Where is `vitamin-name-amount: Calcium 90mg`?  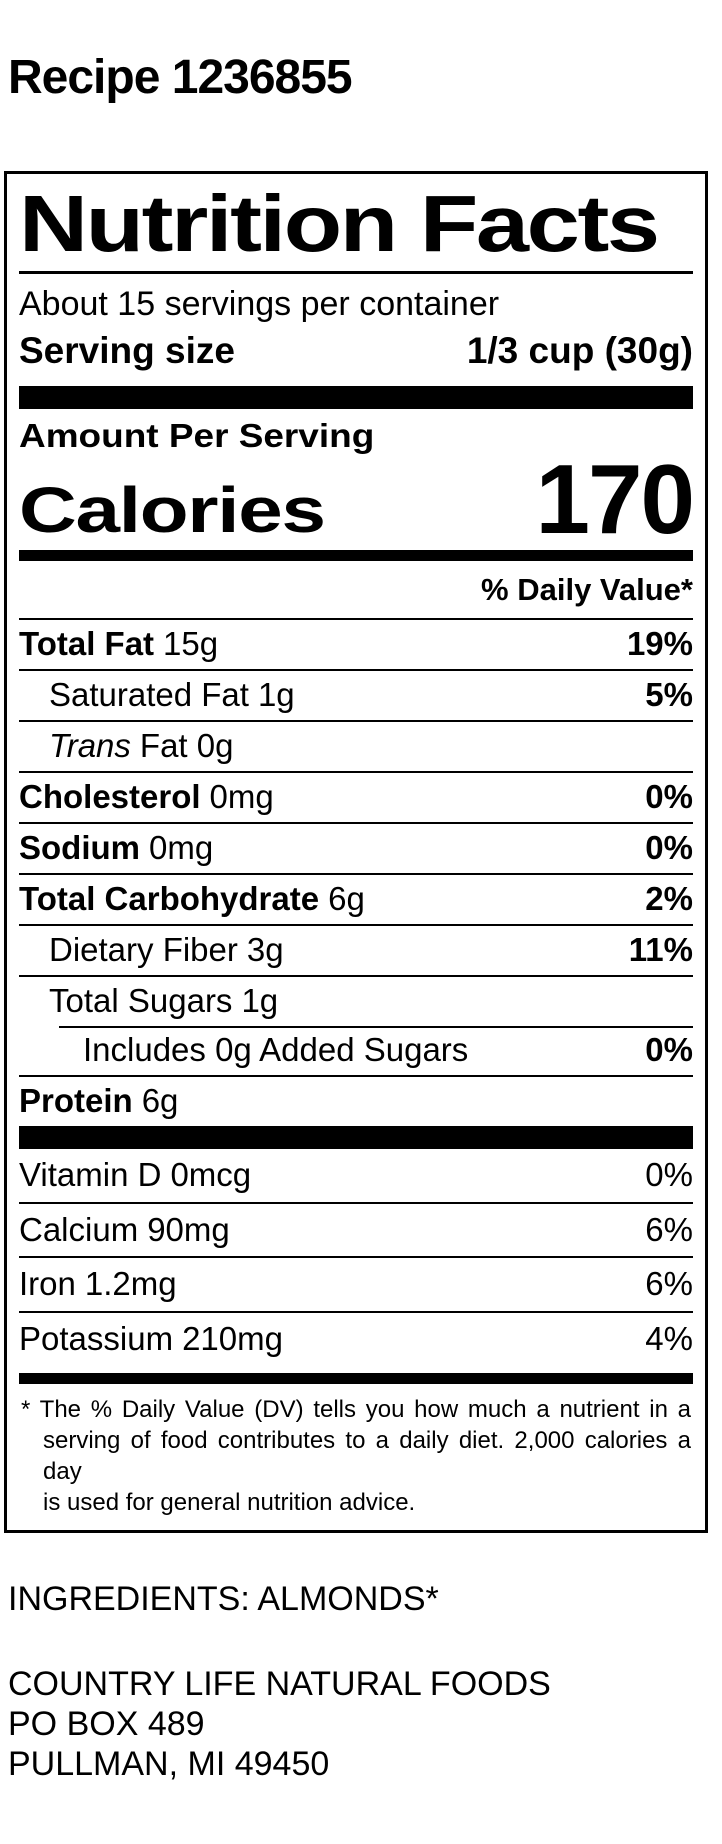
vitamin-name-amount: Calcium 90mg is located at coordinates (124, 1230).